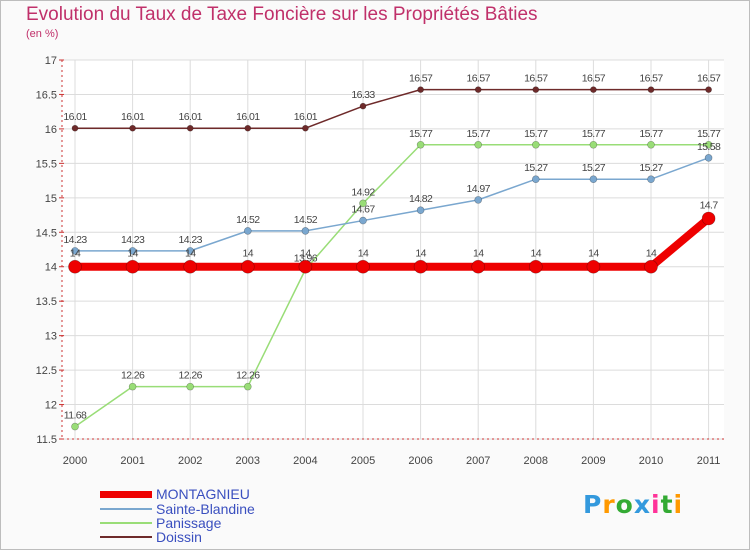 The width and height of the screenshot is (750, 550). Describe the element at coordinates (46, 233) in the screenshot. I see `y-tick-label: 14.5` at that location.